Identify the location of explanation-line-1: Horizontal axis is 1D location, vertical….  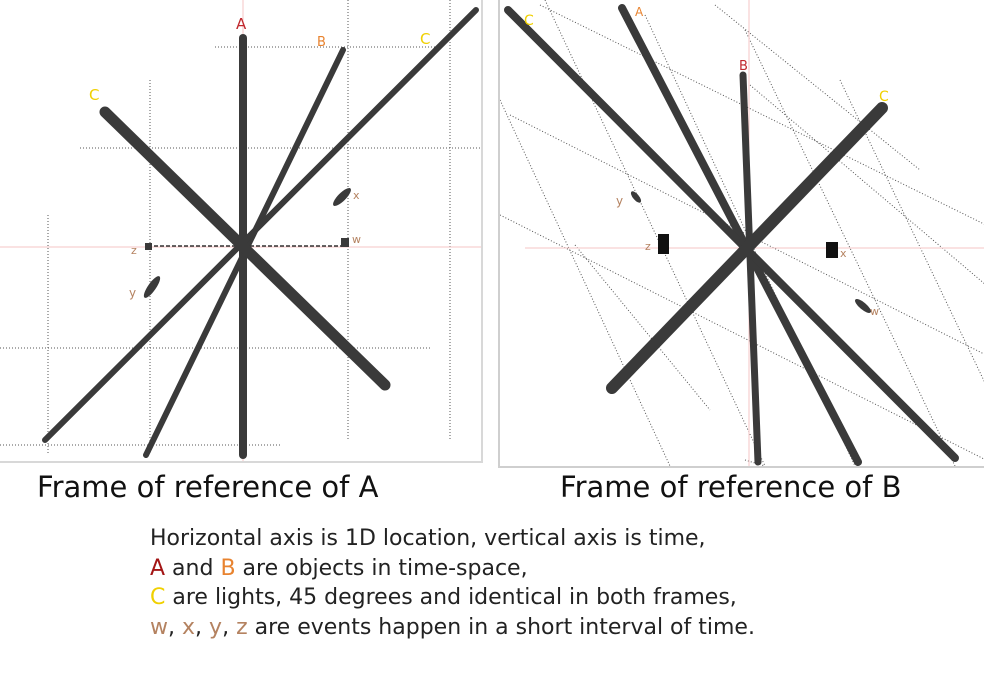
(428, 538).